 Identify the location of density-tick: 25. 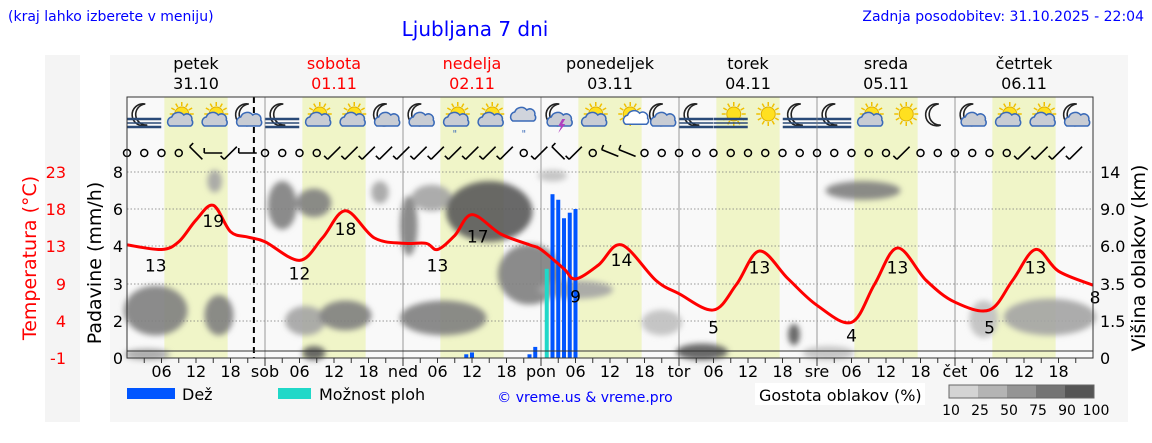
(980, 411).